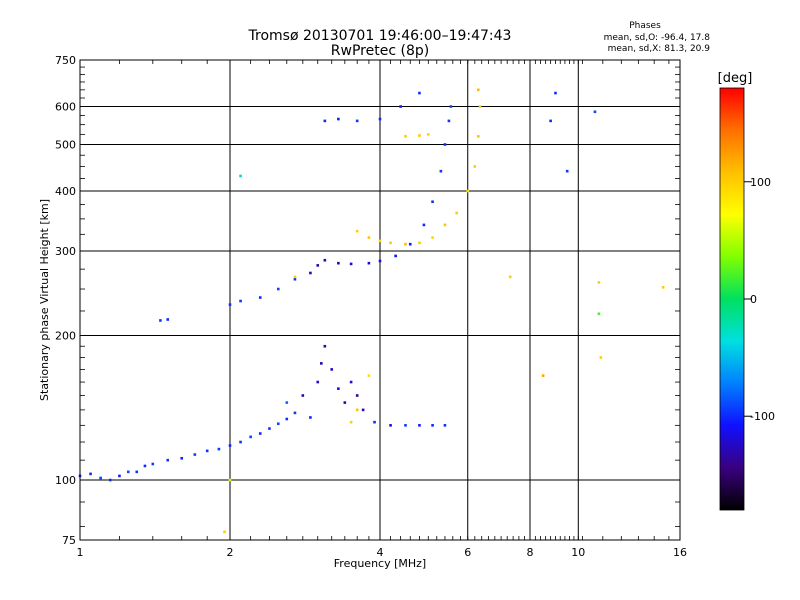 This screenshot has height=600, width=800. What do you see at coordinates (380, 552) in the screenshot?
I see `x-tick-label: 4` at bounding box center [380, 552].